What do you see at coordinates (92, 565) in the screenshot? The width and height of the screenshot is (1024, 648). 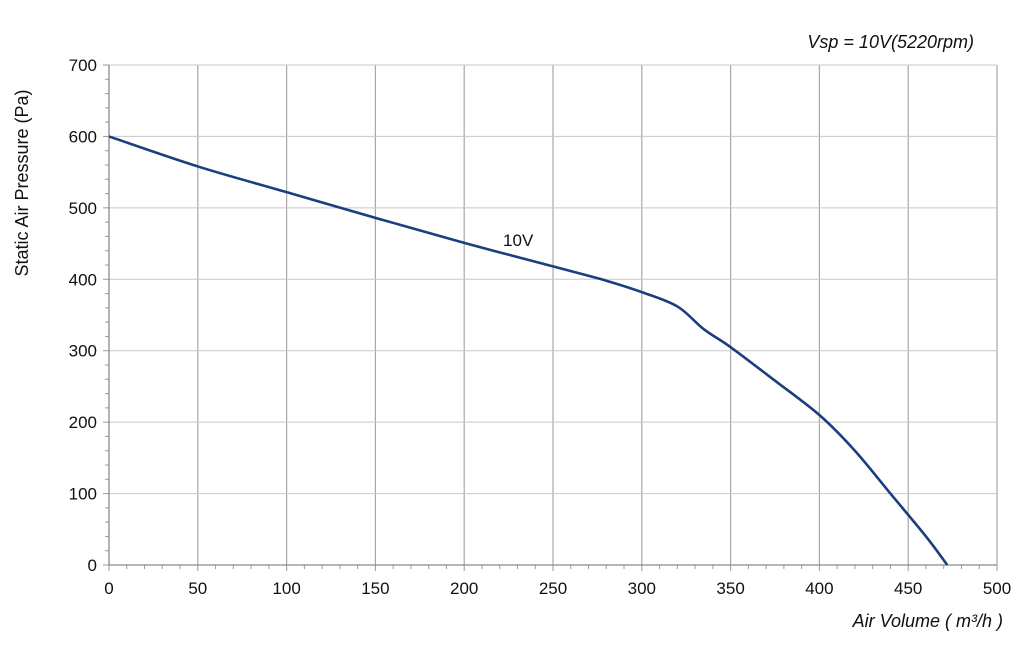 I see `y-tick-label: 0` at bounding box center [92, 565].